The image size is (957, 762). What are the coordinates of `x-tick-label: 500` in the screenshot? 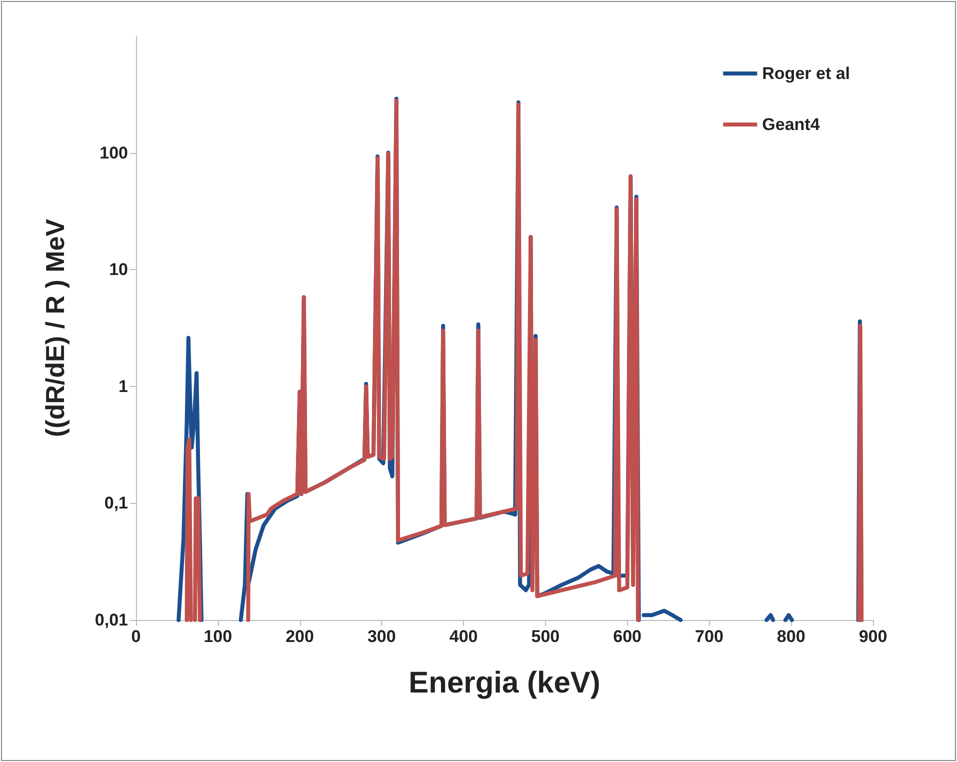 It's located at (545, 636).